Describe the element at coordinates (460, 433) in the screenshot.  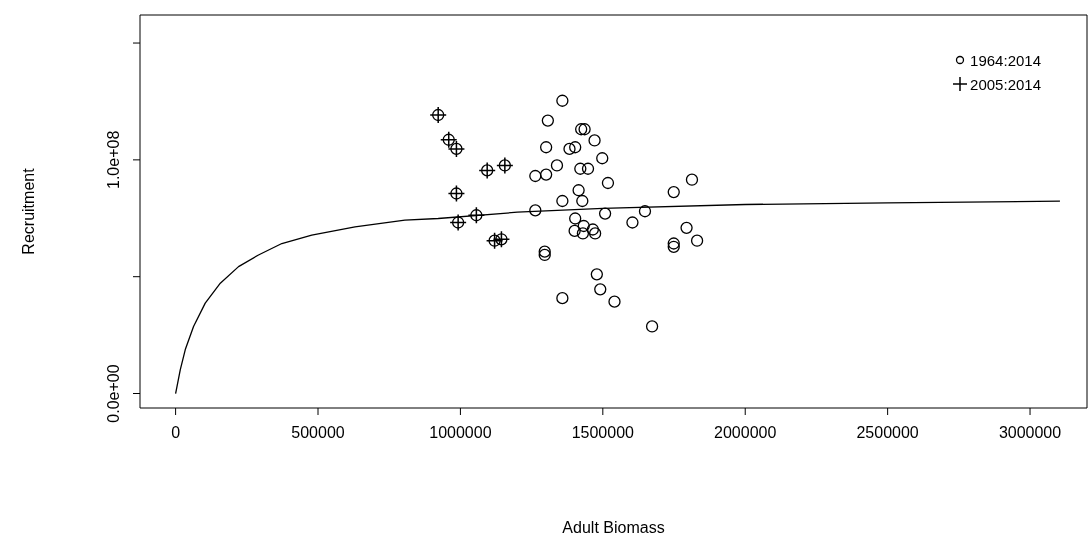
I see `x-tick-label: 1000000` at that location.